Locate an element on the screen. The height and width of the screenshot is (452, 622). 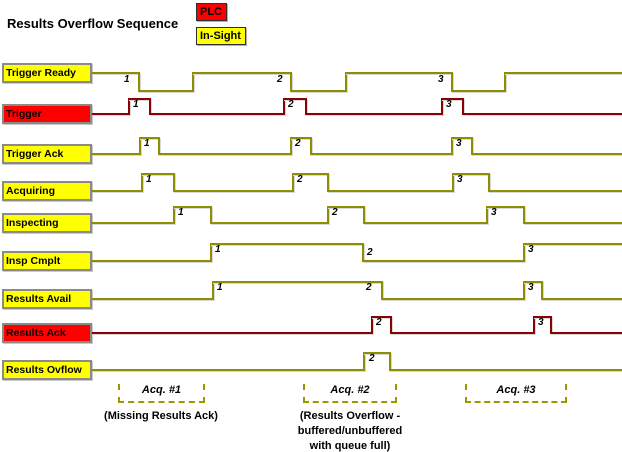
caption-line: with queue full) is located at coordinates (350, 446).